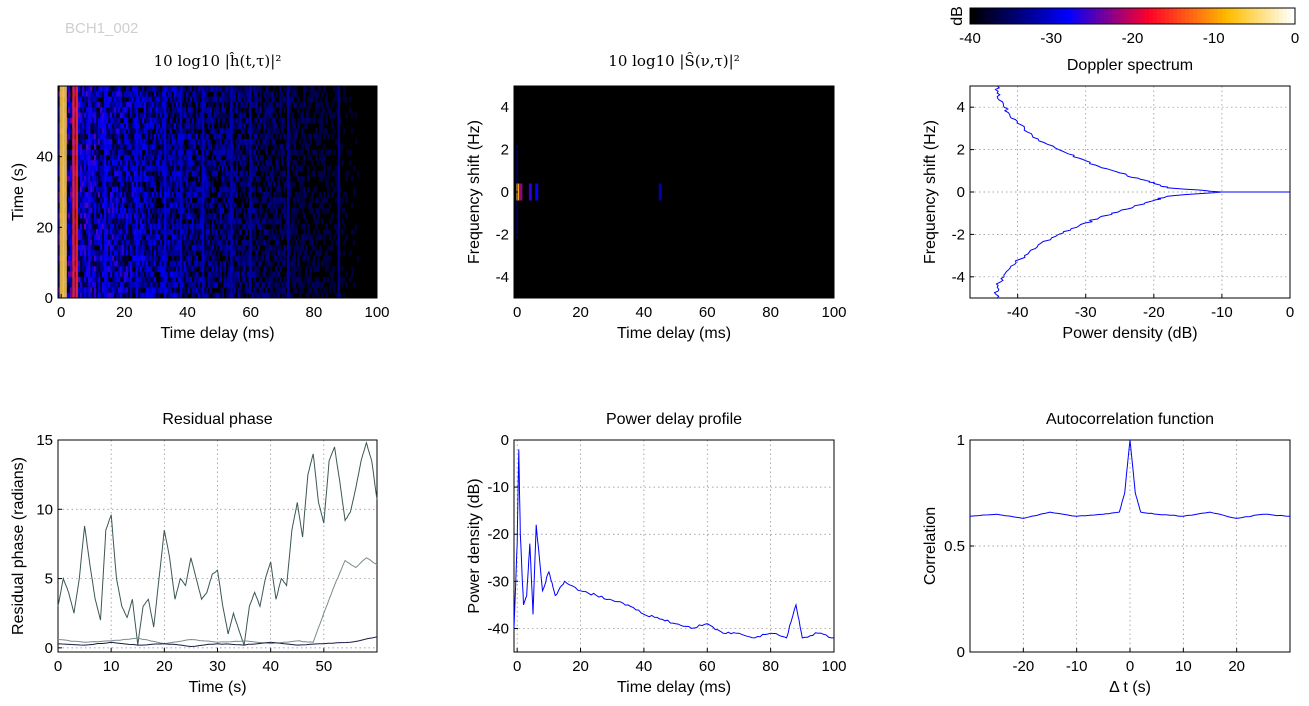 The image size is (1309, 706). What do you see at coordinates (313, 312) in the screenshot?
I see `x-tick-label: 80` at bounding box center [313, 312].